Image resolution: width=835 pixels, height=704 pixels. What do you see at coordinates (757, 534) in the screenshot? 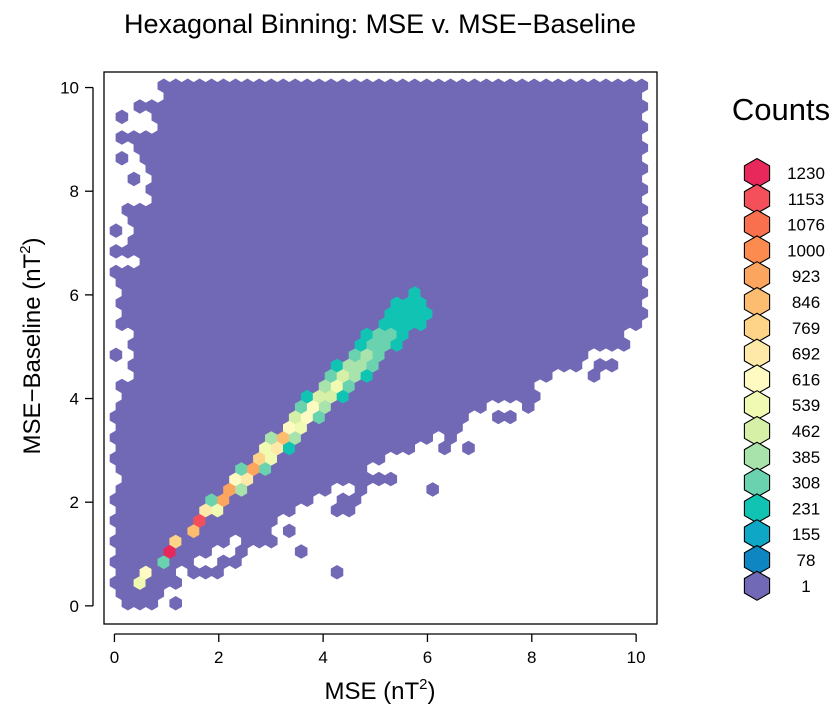
I see `legend-swatch` at bounding box center [757, 534].